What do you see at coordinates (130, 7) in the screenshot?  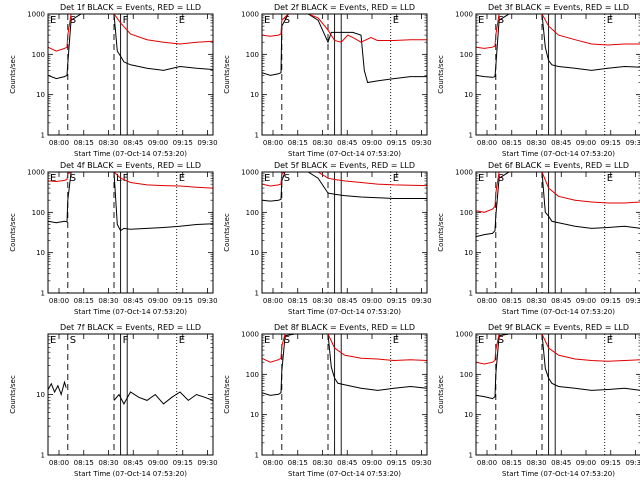 I see `panel-title: Det 1f BLACK = Events, RED = LLD` at bounding box center [130, 7].